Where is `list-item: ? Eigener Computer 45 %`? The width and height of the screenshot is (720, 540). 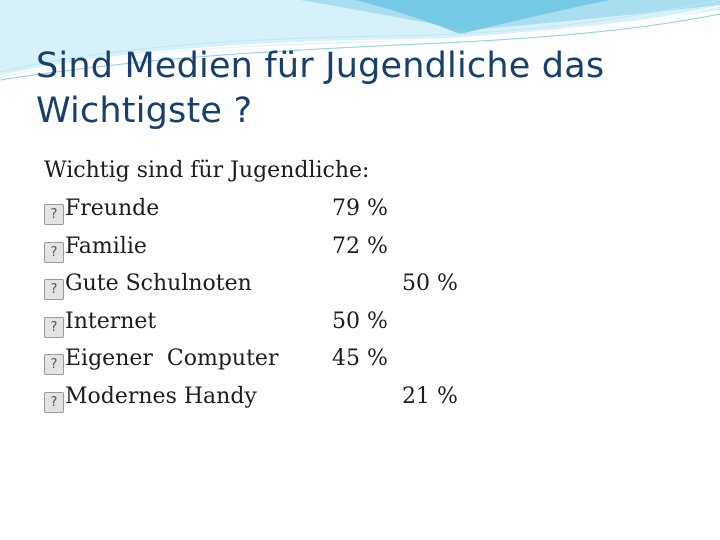 list-item: ? Eigener Computer 45 % is located at coordinates (364, 359).